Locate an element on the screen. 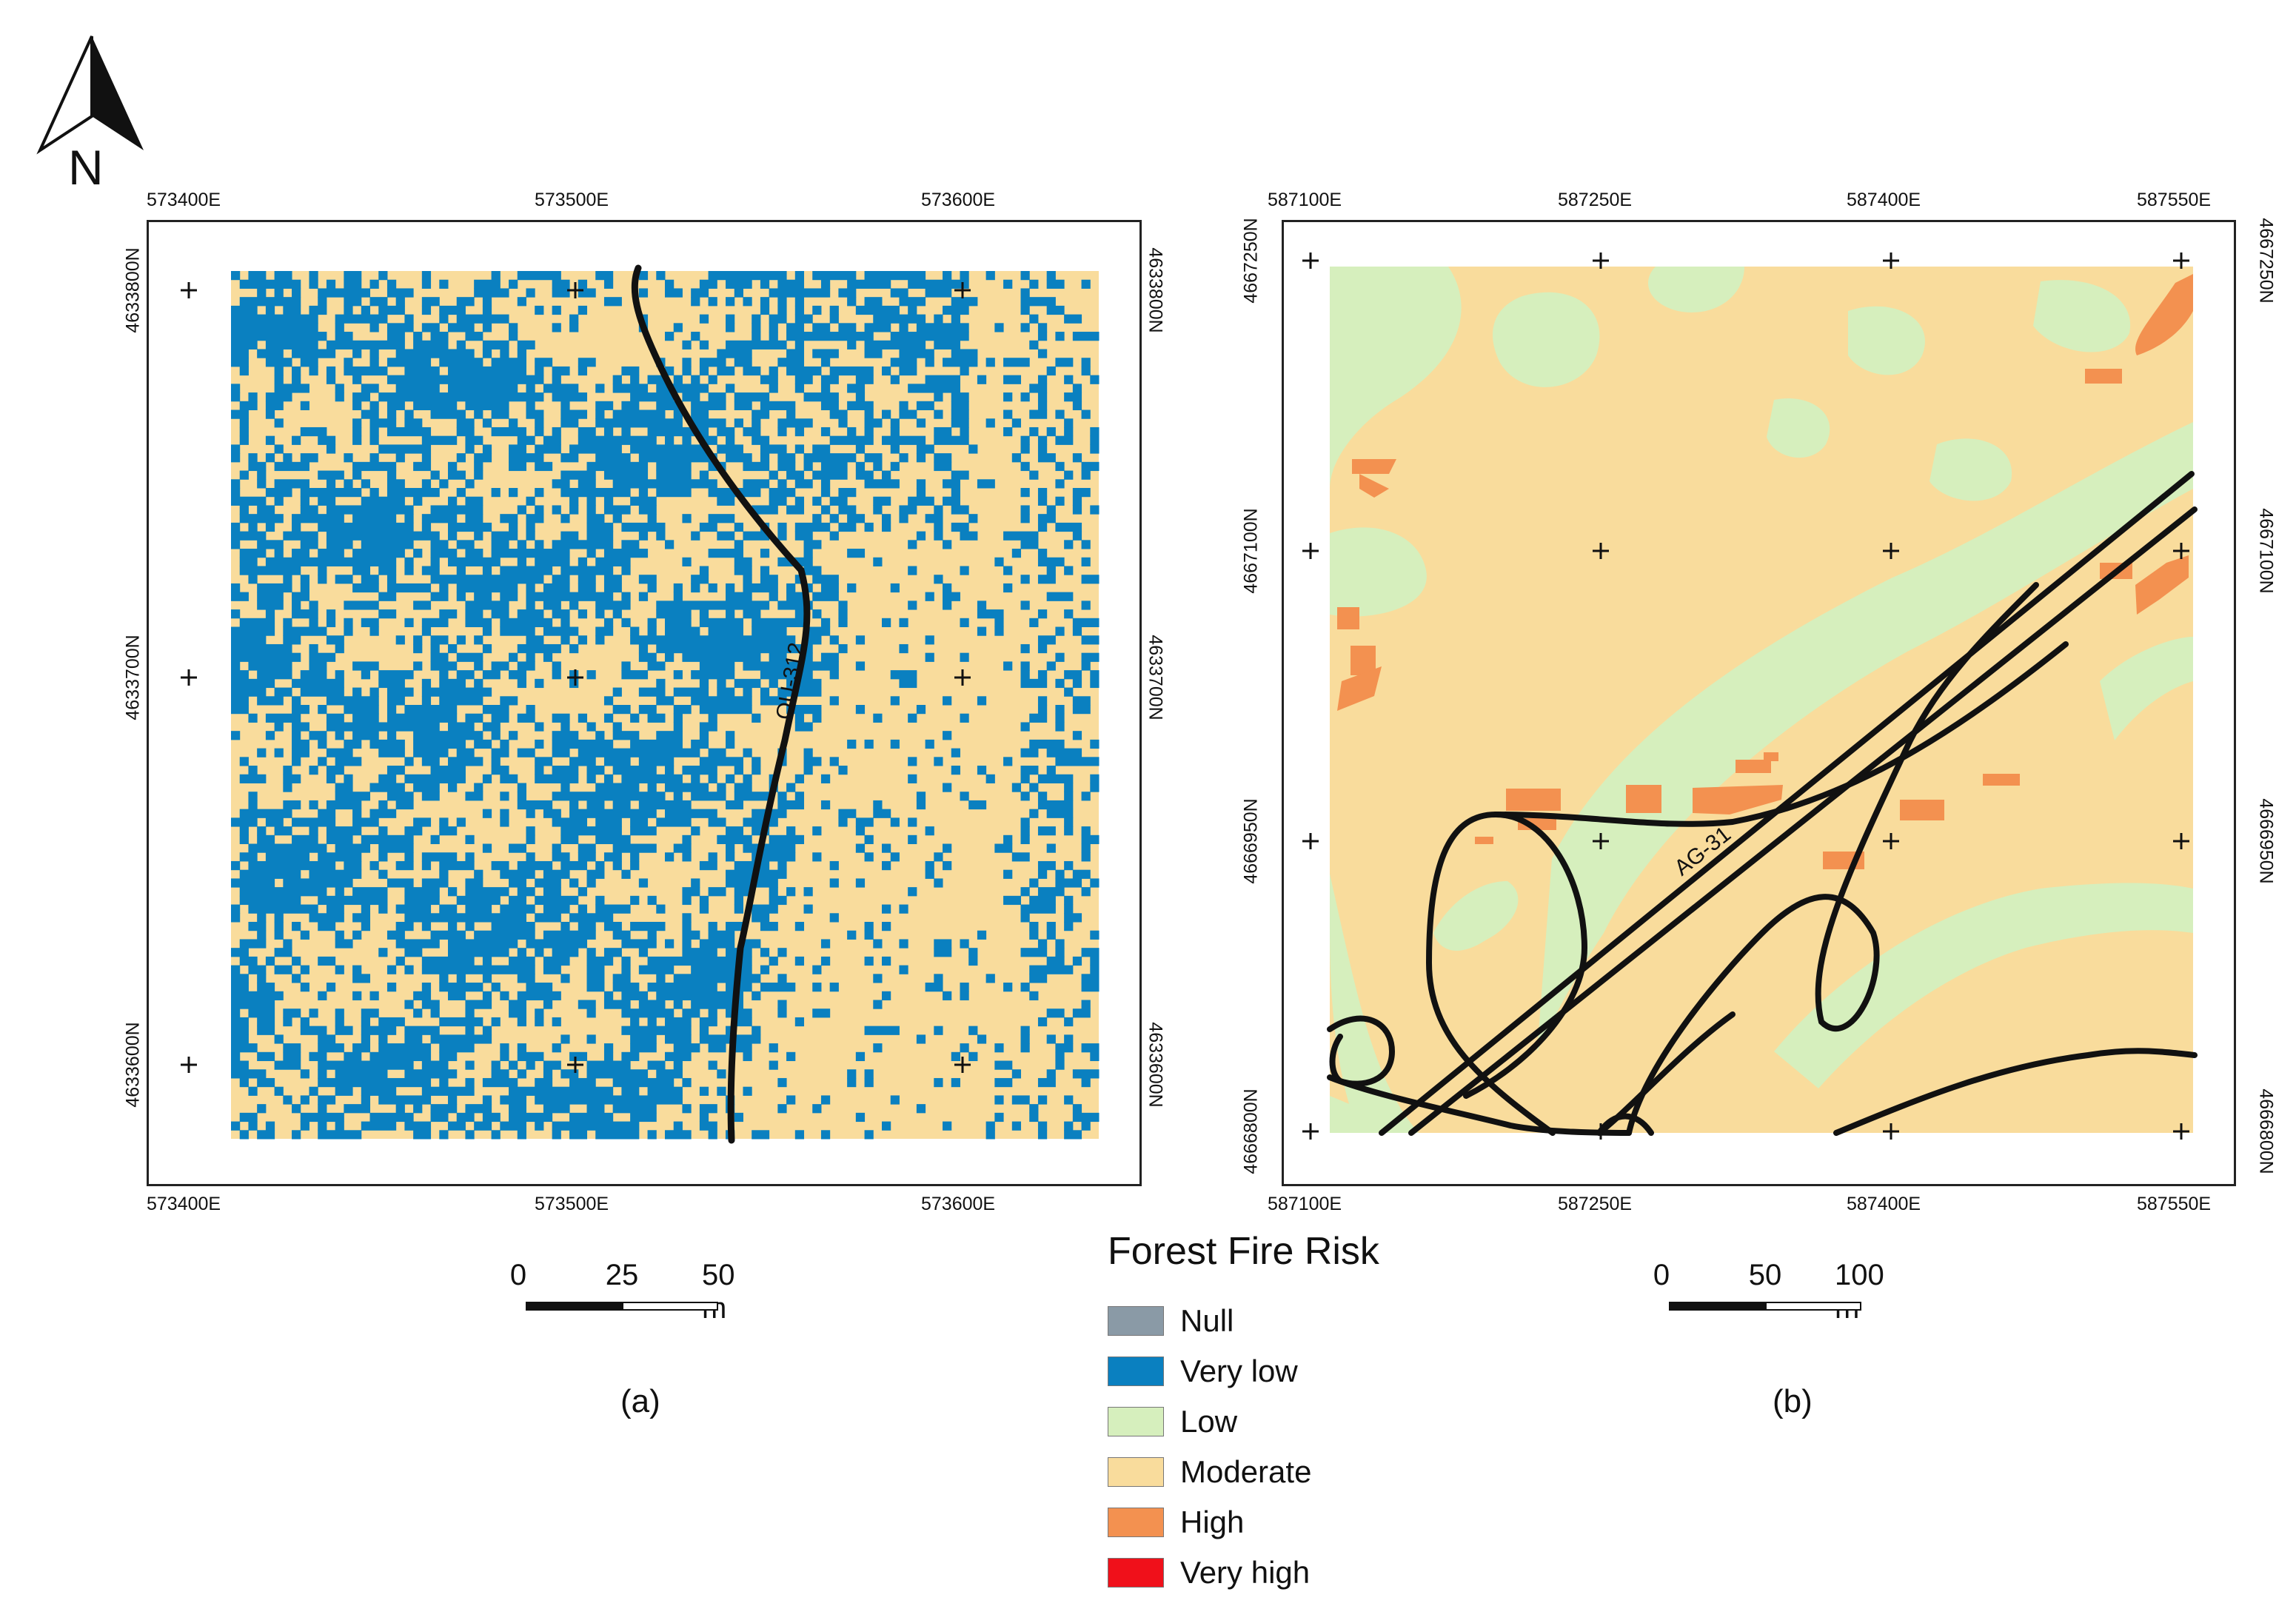 Image resolution: width=2296 pixels, height=1609 pixels. map-a-xtick-bottom-3: 573600E is located at coordinates (958, 1204).